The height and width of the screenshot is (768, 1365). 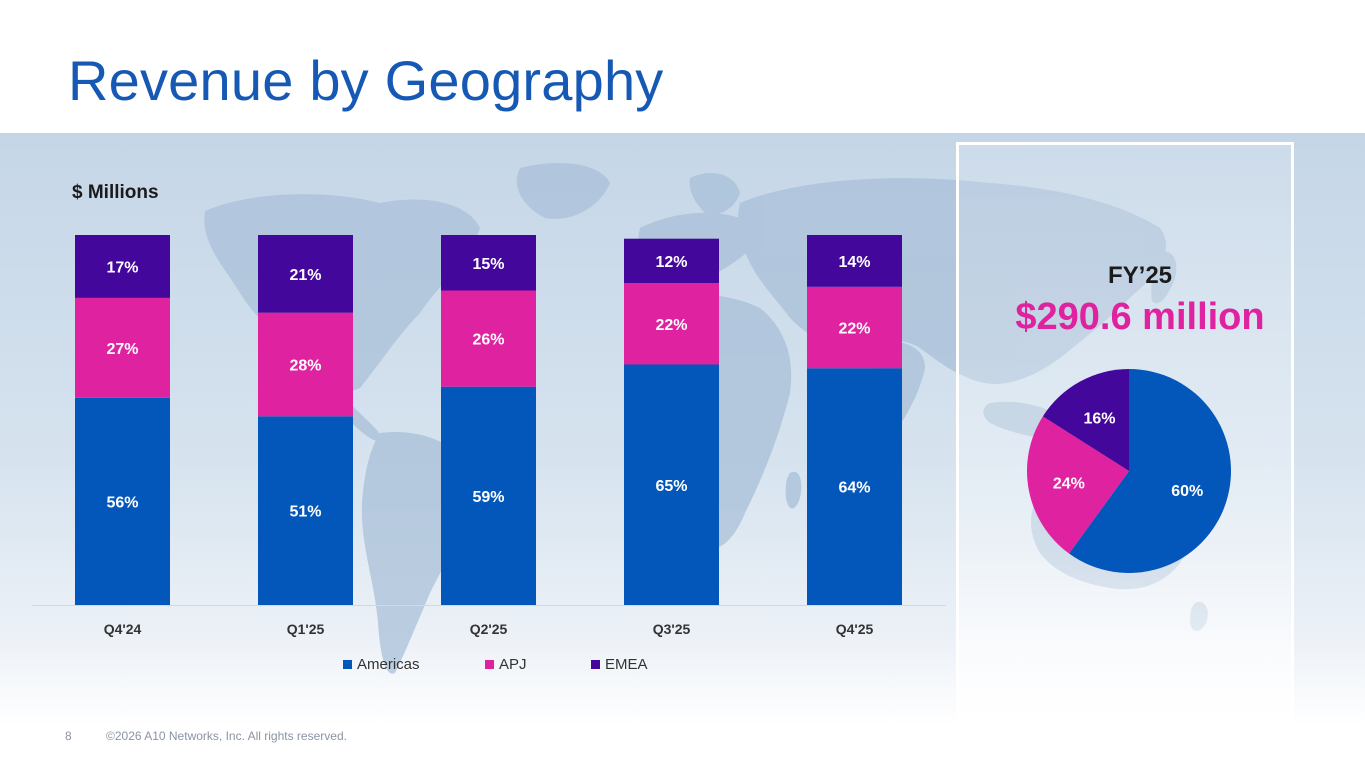 I want to click on bar-label-americas-0: 56%, so click(x=122, y=502).